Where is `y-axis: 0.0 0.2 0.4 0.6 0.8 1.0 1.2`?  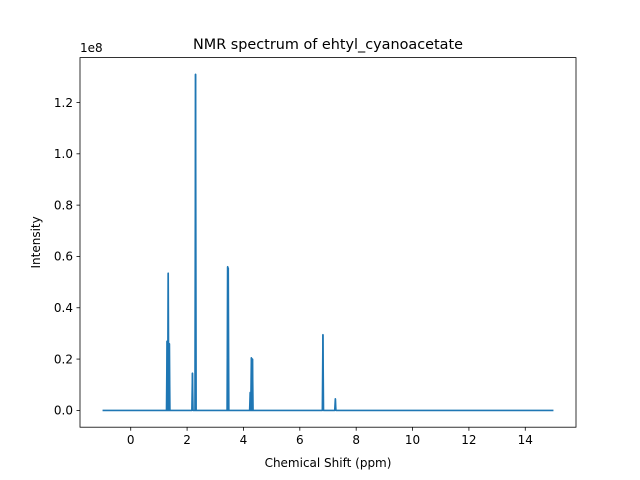
y-axis: 0.0 0.2 0.4 0.6 0.8 1.0 1.2 is located at coordinates (67, 257).